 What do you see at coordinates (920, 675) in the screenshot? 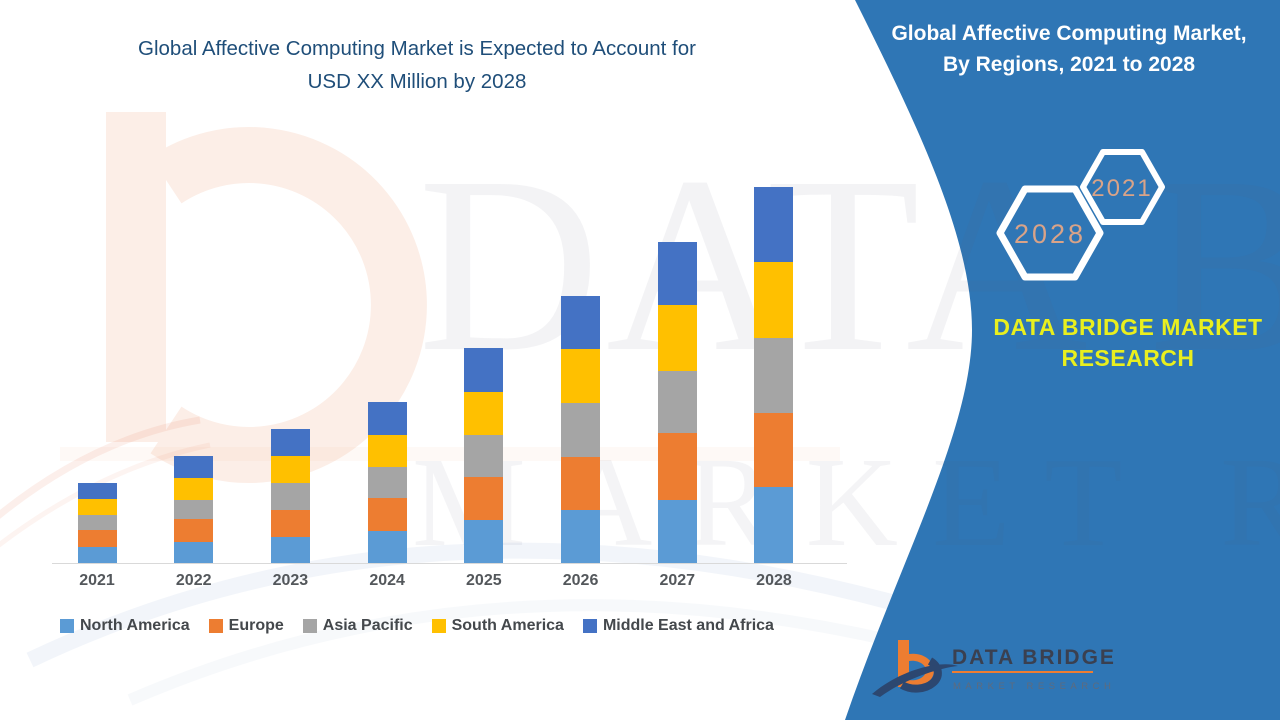
I see `logo-d-ring-icon` at bounding box center [920, 675].